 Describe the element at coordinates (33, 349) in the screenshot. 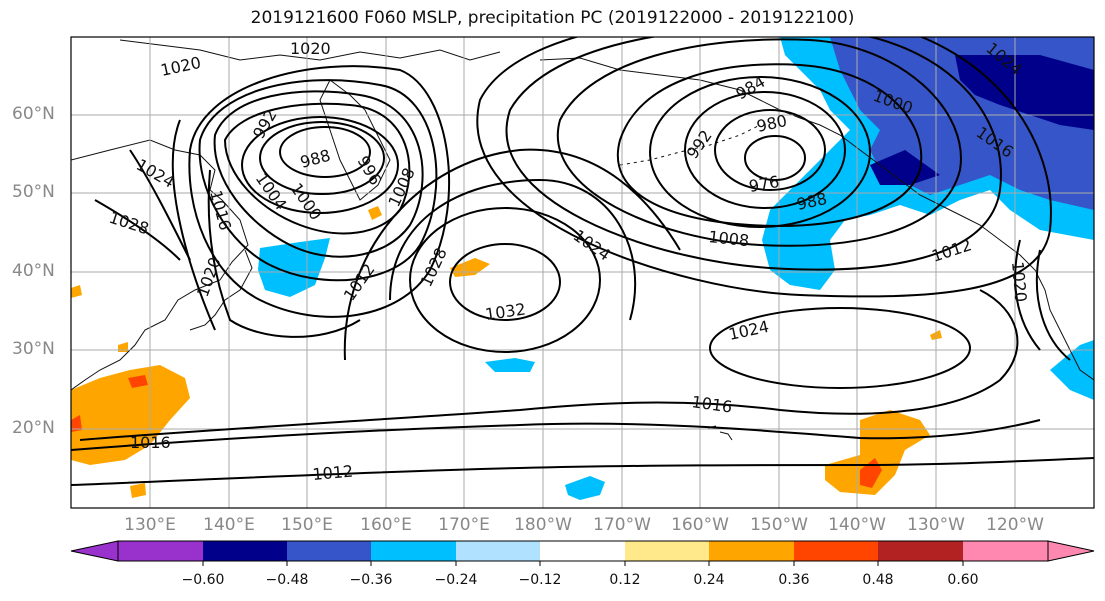

I see `lat-label-30n: 30°N` at that location.